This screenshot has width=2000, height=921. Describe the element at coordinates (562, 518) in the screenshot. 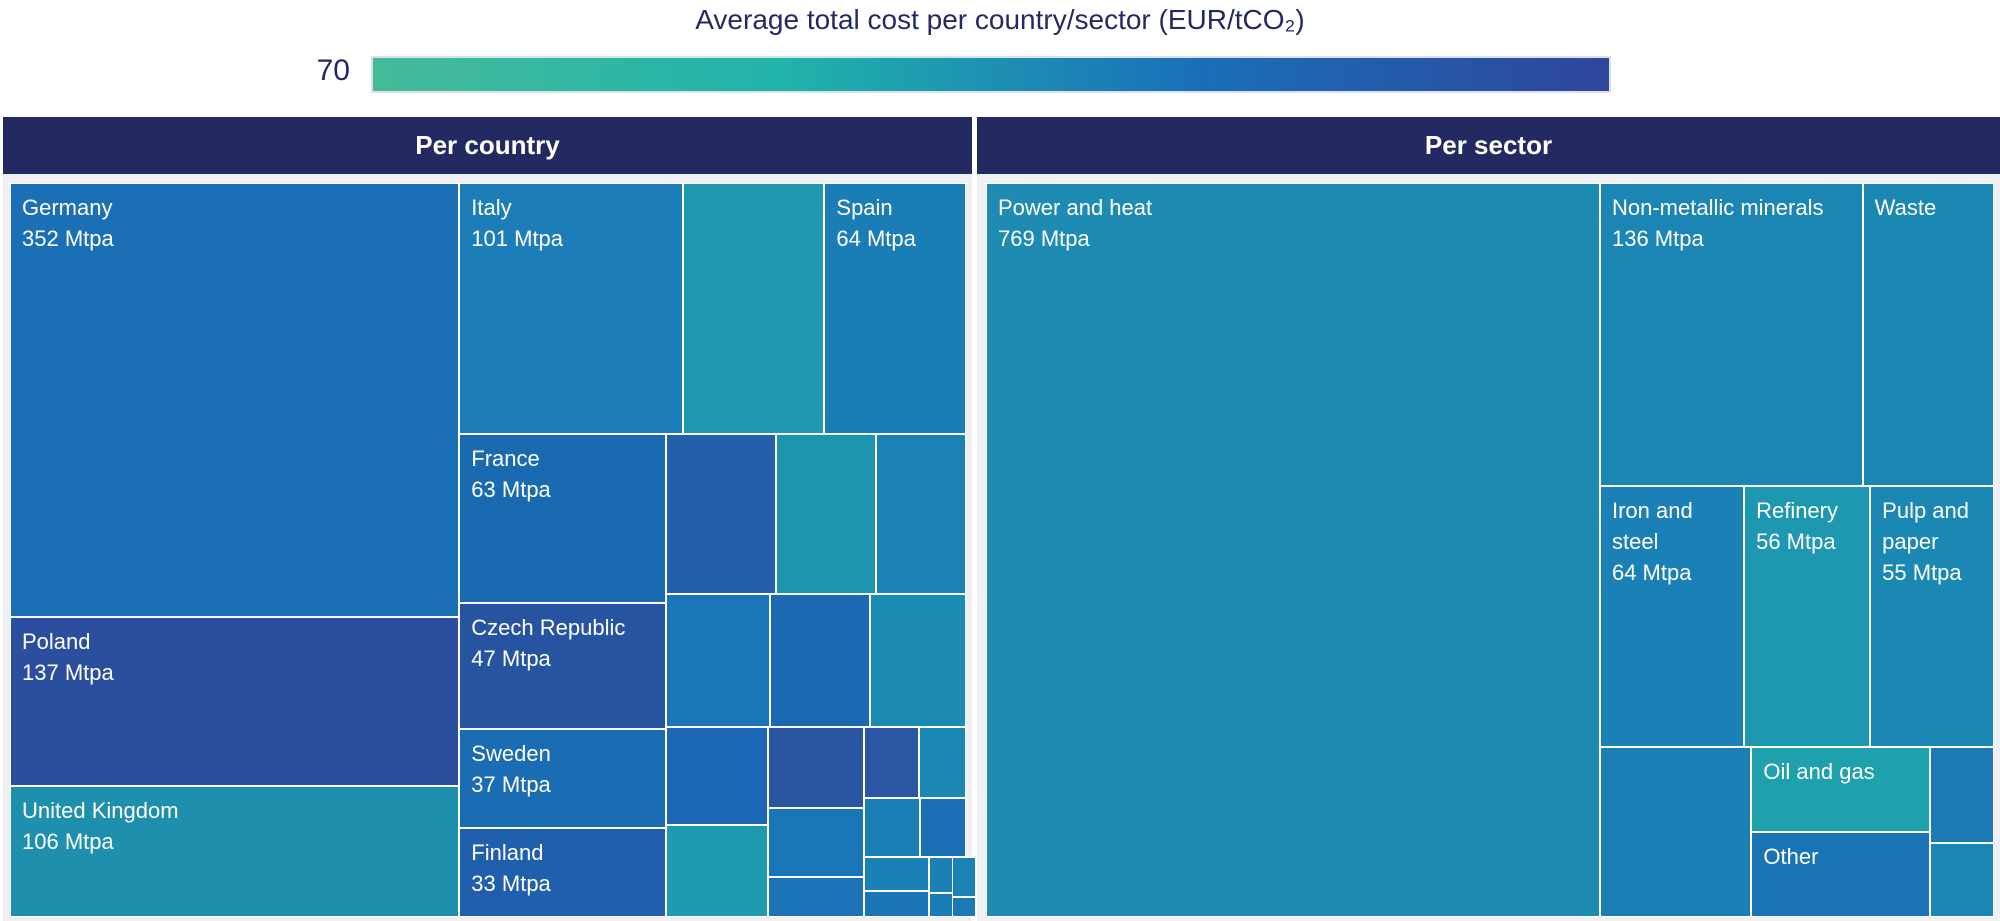

I see `tile: France 63 Mtpa` at that location.